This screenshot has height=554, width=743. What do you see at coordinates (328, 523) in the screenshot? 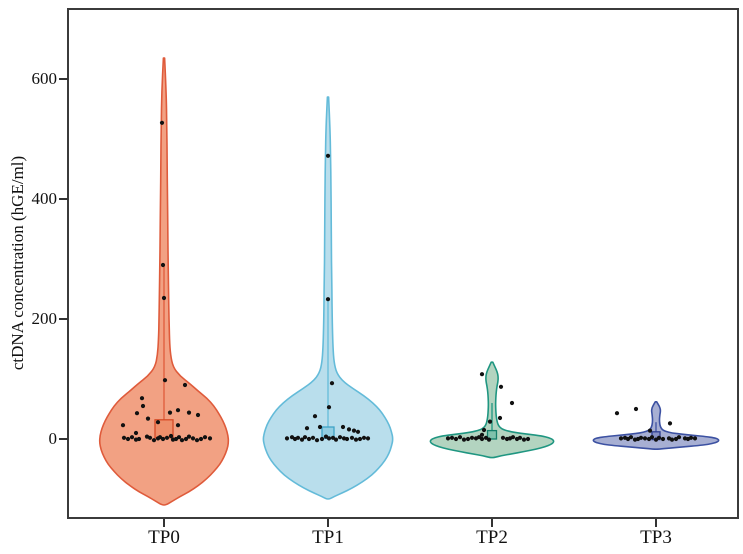
I see `x-tick-mark-tp1` at bounding box center [328, 523].